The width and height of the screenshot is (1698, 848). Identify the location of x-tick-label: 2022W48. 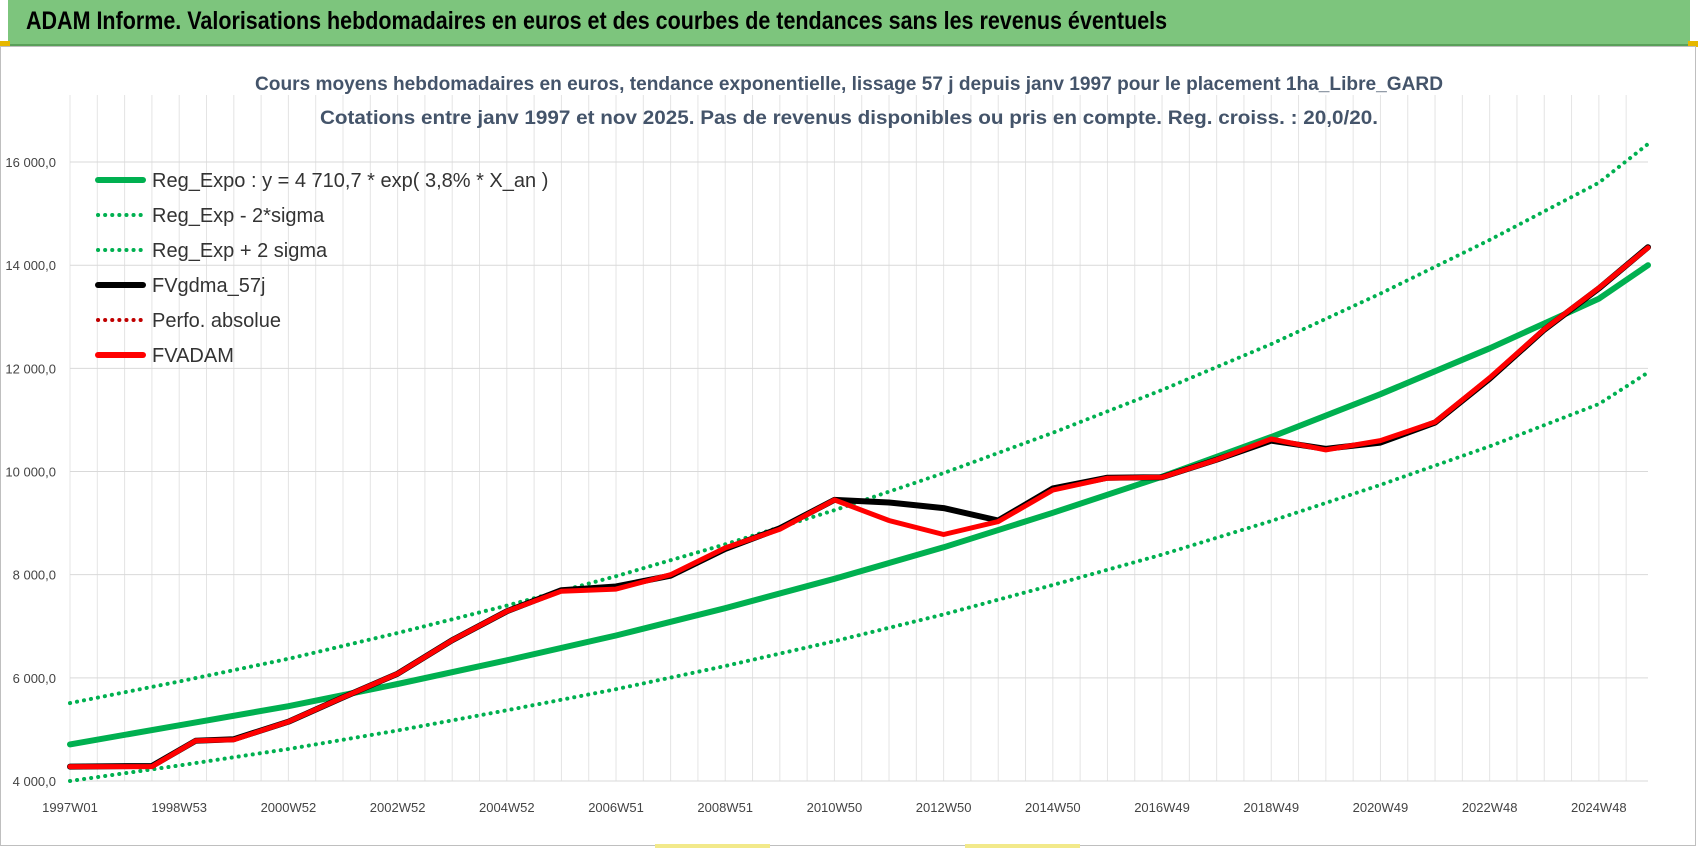
(1490, 807).